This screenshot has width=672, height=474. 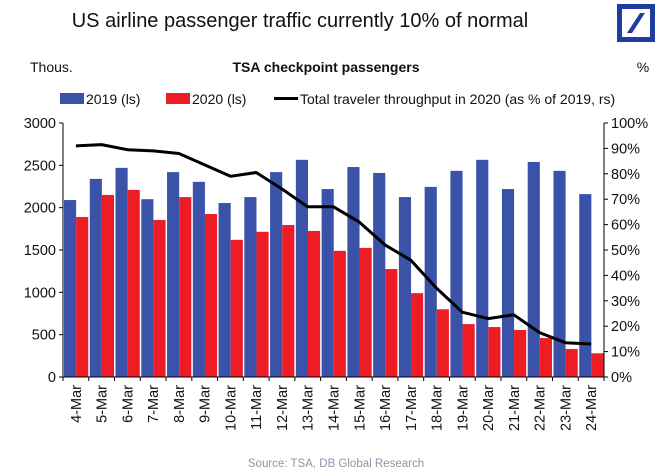 What do you see at coordinates (335, 408) in the screenshot?
I see `x-tick-label: 14-Mar` at bounding box center [335, 408].